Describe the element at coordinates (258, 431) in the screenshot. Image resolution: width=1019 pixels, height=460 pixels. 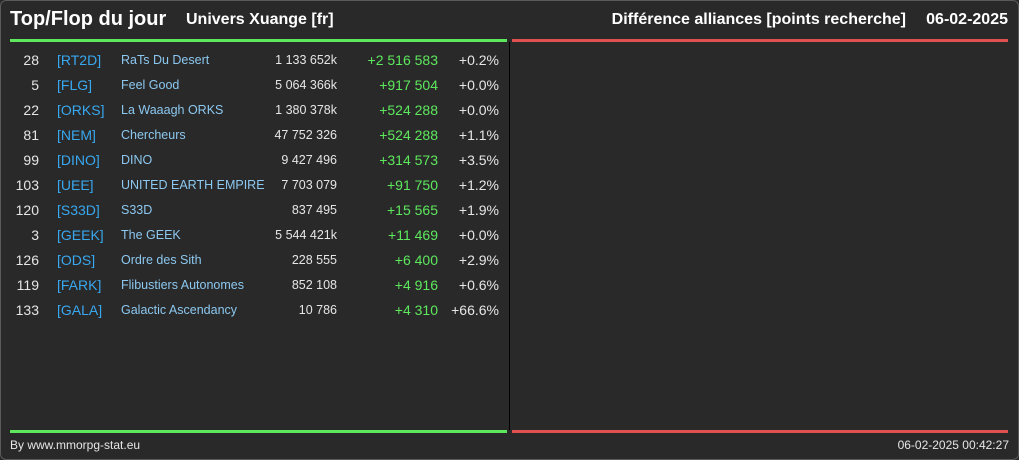
I see `top-bottom-line` at that location.